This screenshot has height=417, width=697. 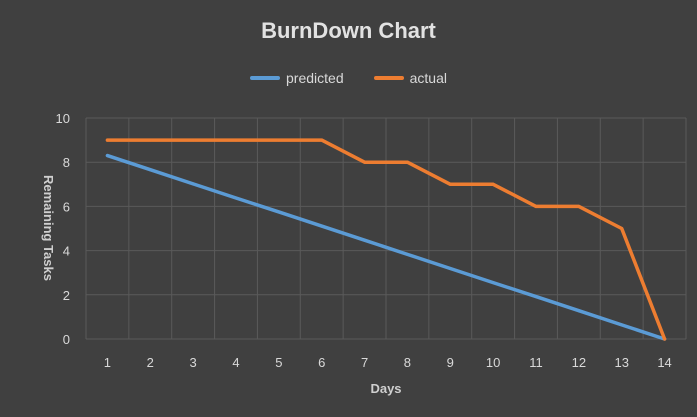 I want to click on legend-item-predicted: predicted, so click(x=297, y=78).